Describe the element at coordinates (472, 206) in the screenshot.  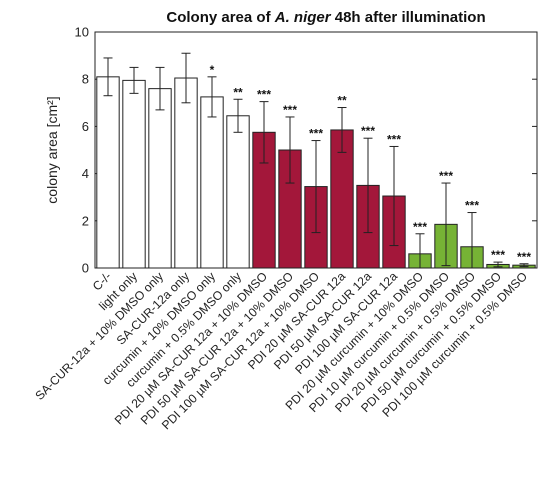
I see `significance-label-14: ***` at that location.